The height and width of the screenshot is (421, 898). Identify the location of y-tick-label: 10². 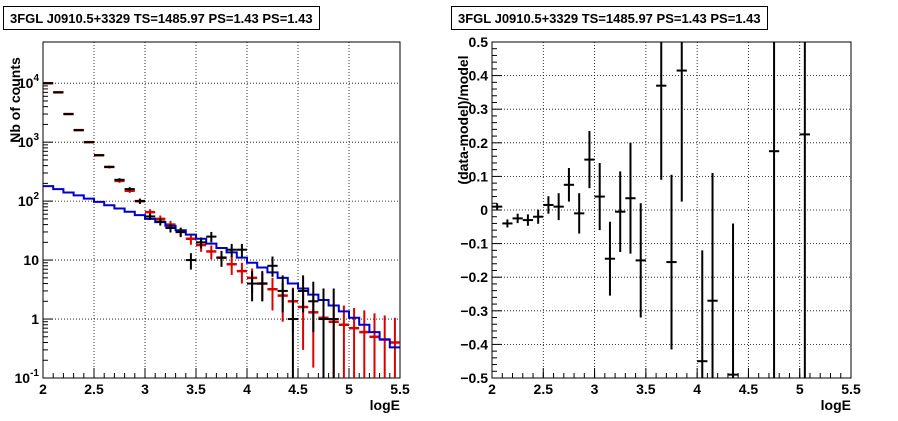
(29, 200).